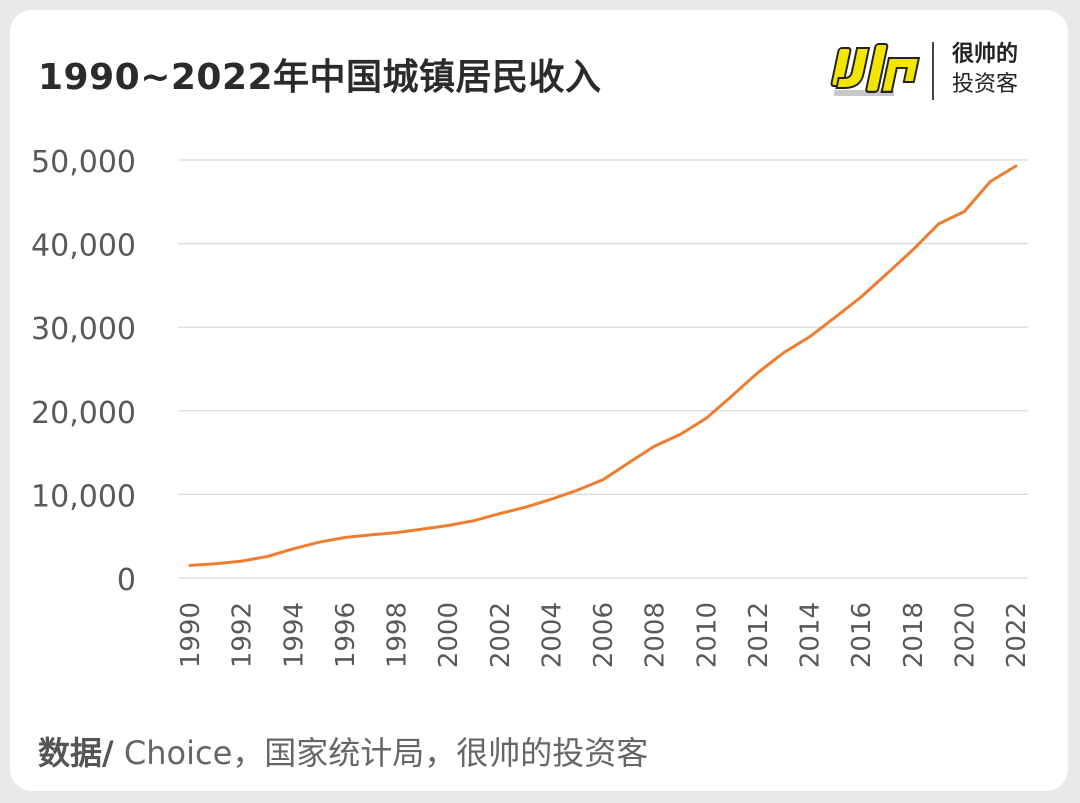 Image resolution: width=1080 pixels, height=803 pixels. Describe the element at coordinates (811, 635) in the screenshot. I see `x-tick-label: 2014` at that location.